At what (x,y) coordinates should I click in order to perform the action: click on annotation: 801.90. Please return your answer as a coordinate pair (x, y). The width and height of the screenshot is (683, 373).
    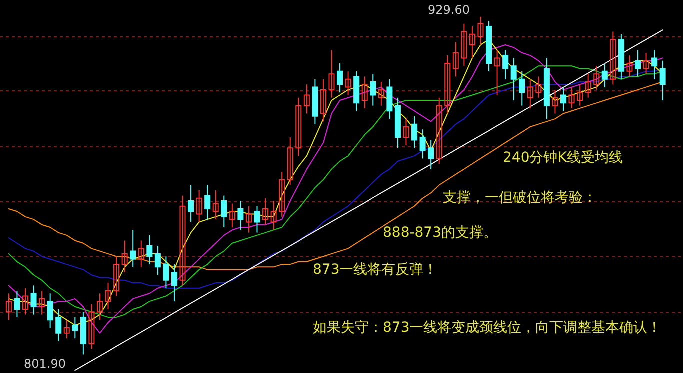
    Looking at the image, I should click on (45, 364).